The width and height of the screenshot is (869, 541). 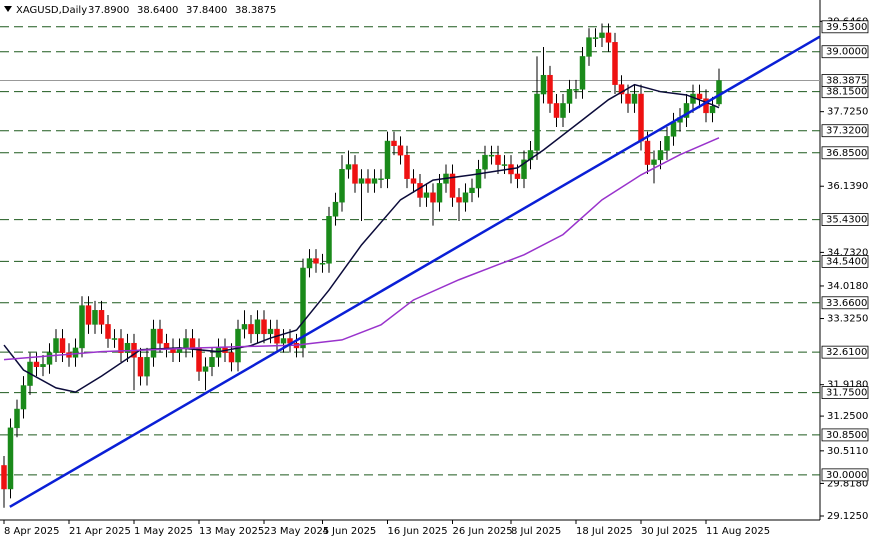 What do you see at coordinates (847, 416) in the screenshot?
I see `y-tick-label: 31.2500` at bounding box center [847, 416].